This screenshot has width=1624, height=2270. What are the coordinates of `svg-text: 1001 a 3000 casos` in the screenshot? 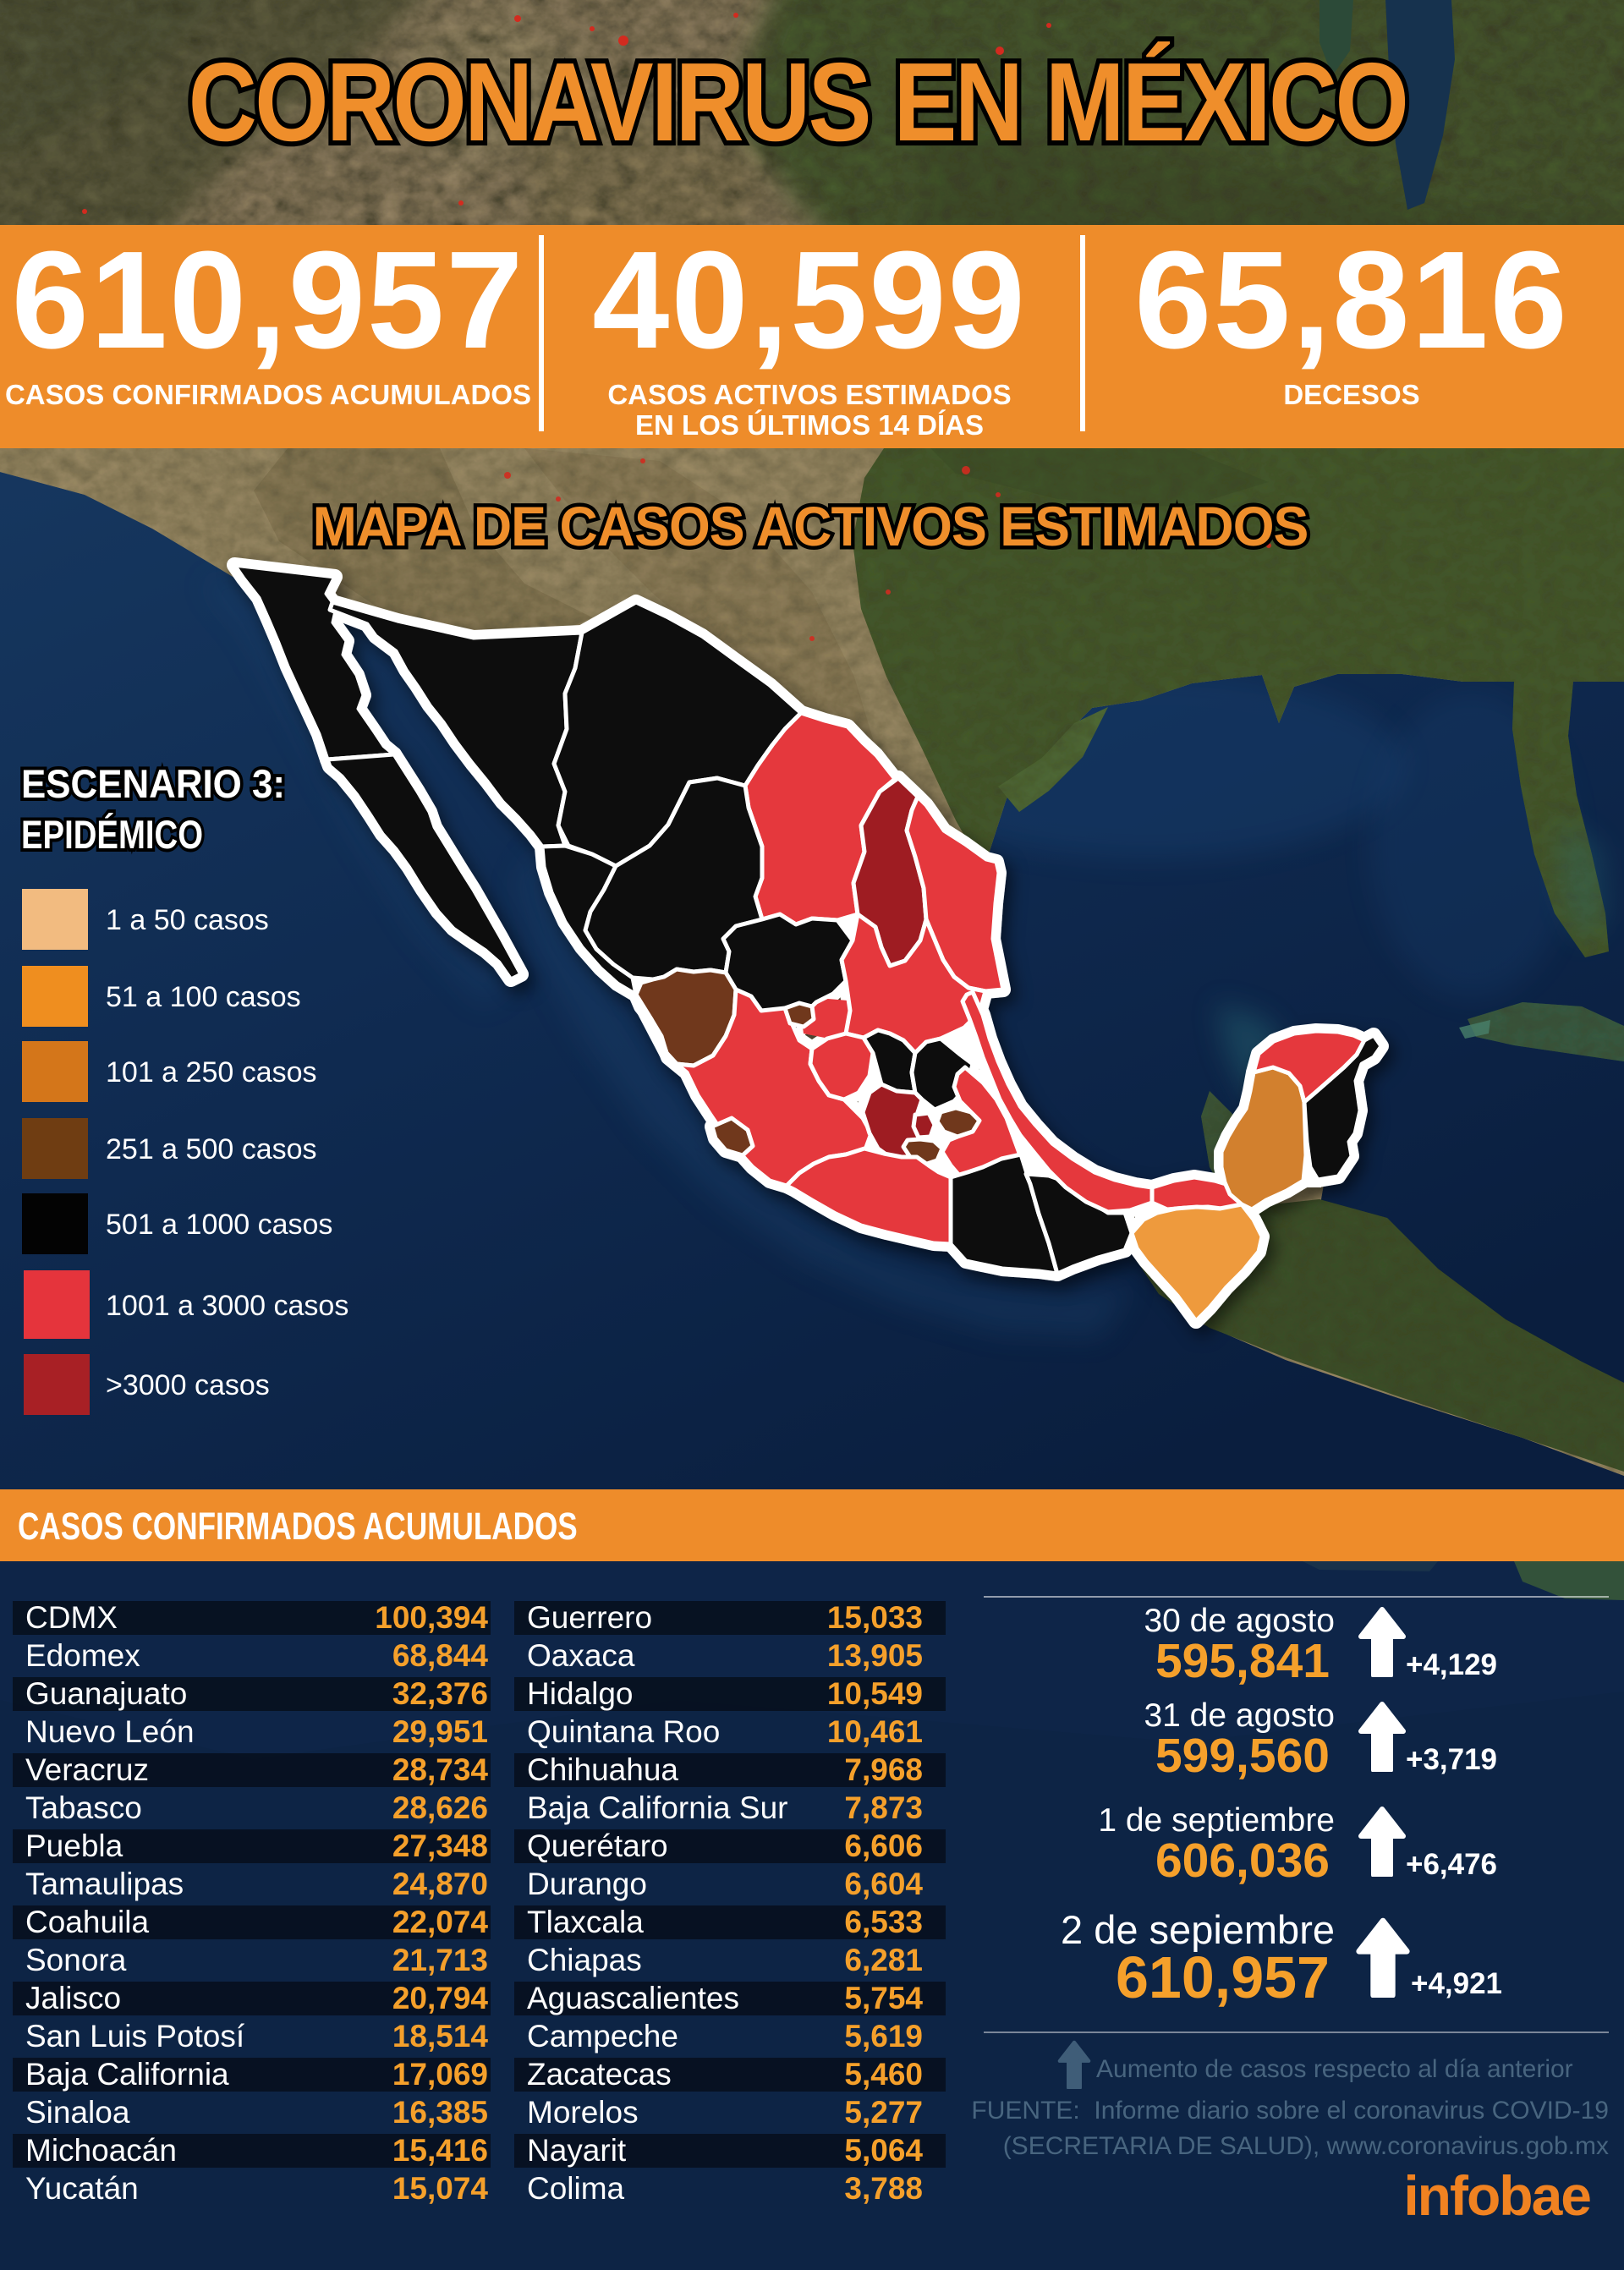 It's located at (227, 1306).